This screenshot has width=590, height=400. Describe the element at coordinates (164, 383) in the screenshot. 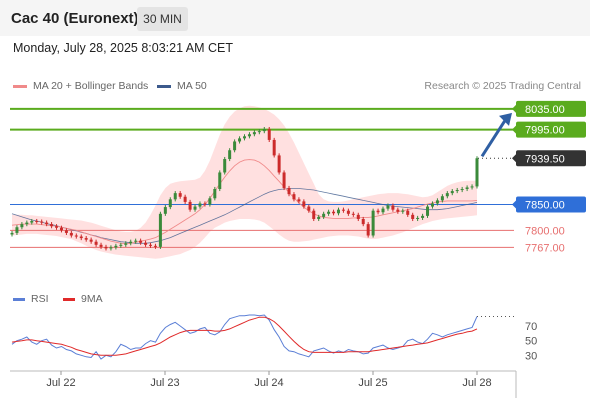

I see `time-tick-label: Jul 23` at that location.